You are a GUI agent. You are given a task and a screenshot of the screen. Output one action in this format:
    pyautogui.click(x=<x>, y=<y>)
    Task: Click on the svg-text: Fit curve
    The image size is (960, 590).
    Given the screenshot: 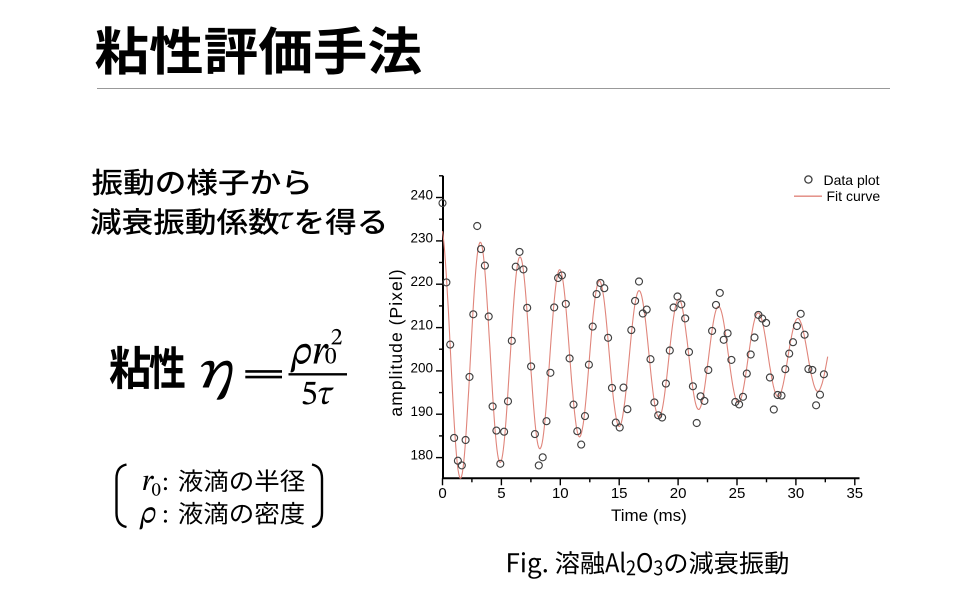 What is the action you would take?
    pyautogui.click(x=854, y=196)
    